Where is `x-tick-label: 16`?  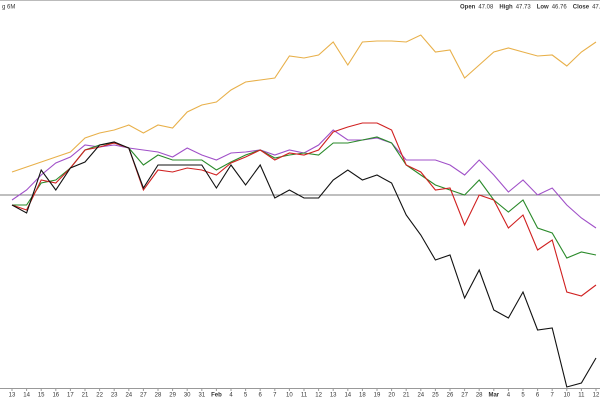
x-tick-label: 16 is located at coordinates (55, 396).